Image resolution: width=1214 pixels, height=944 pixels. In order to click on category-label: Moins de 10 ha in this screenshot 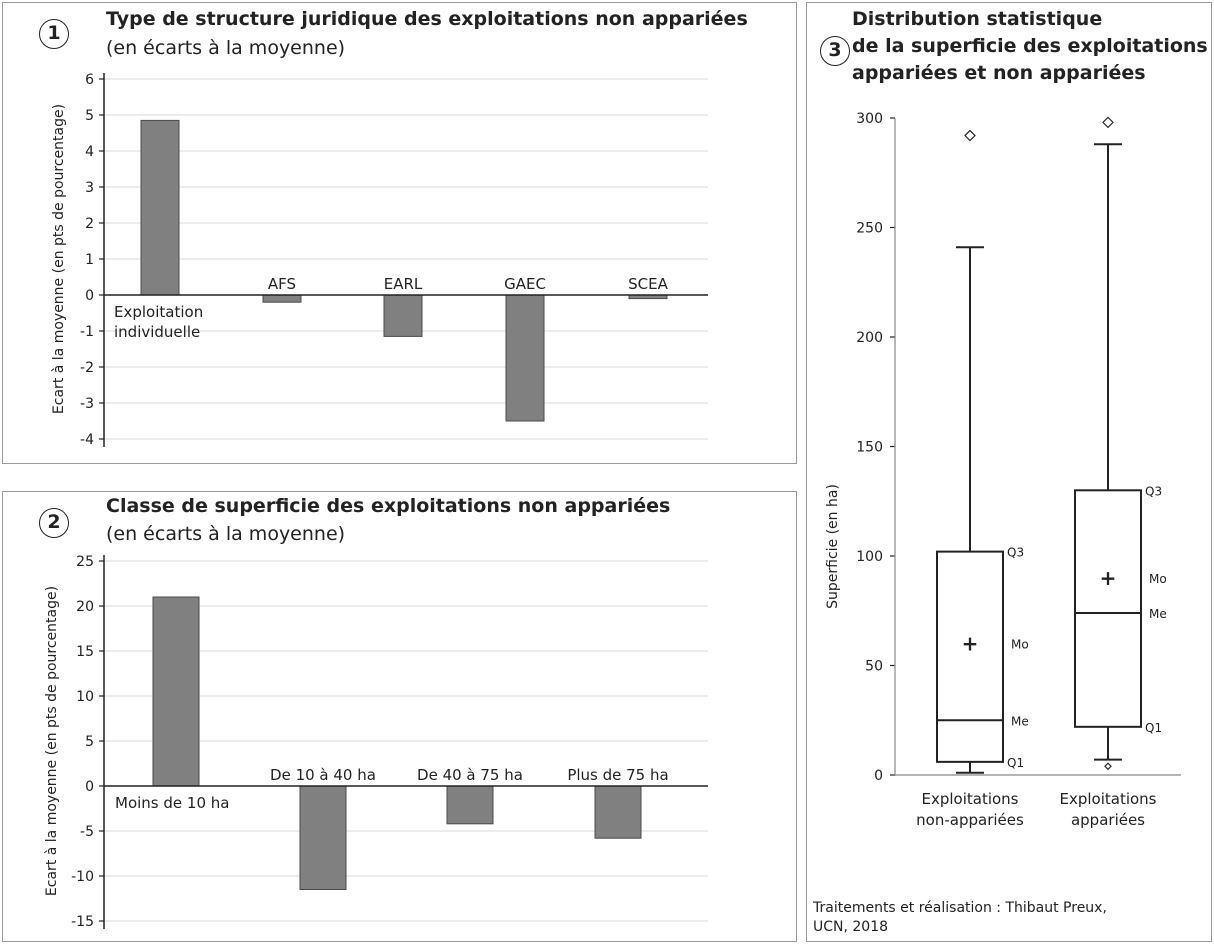, I will do `click(172, 803)`.